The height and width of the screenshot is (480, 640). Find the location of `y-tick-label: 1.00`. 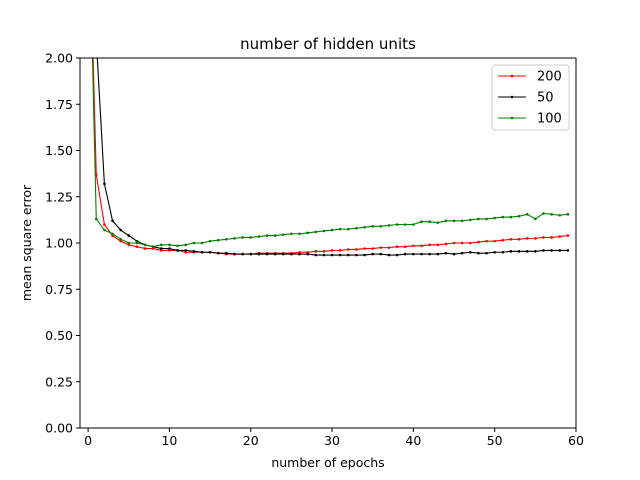

y-tick-label: 1.00 is located at coordinates (59, 243).